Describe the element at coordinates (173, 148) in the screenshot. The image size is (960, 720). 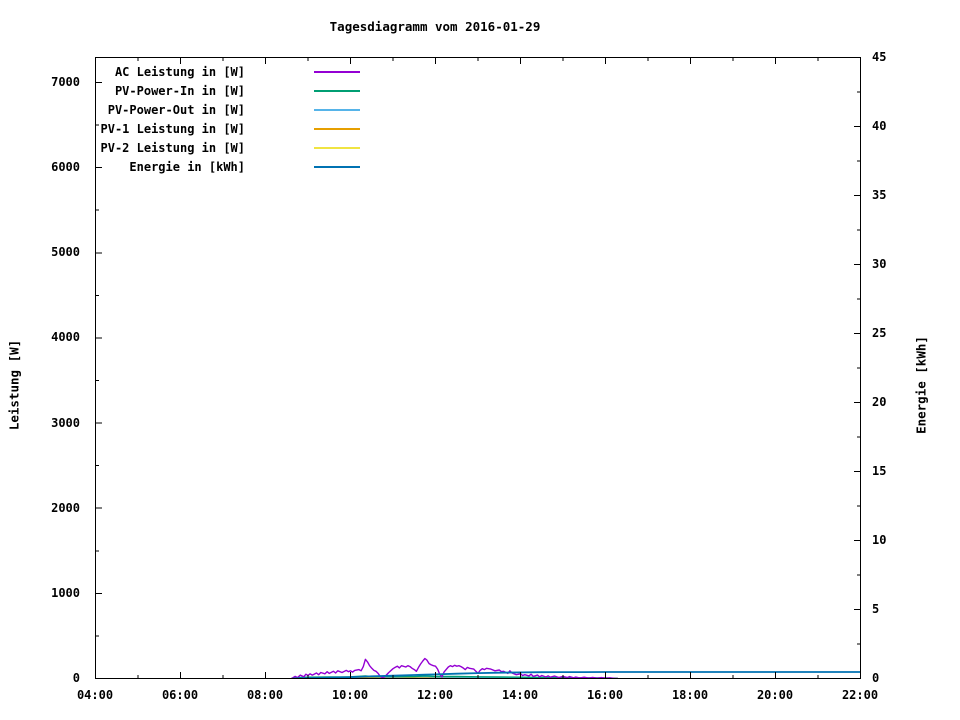
I see `legend-label: PV-2 Leistung in [W]` at that location.